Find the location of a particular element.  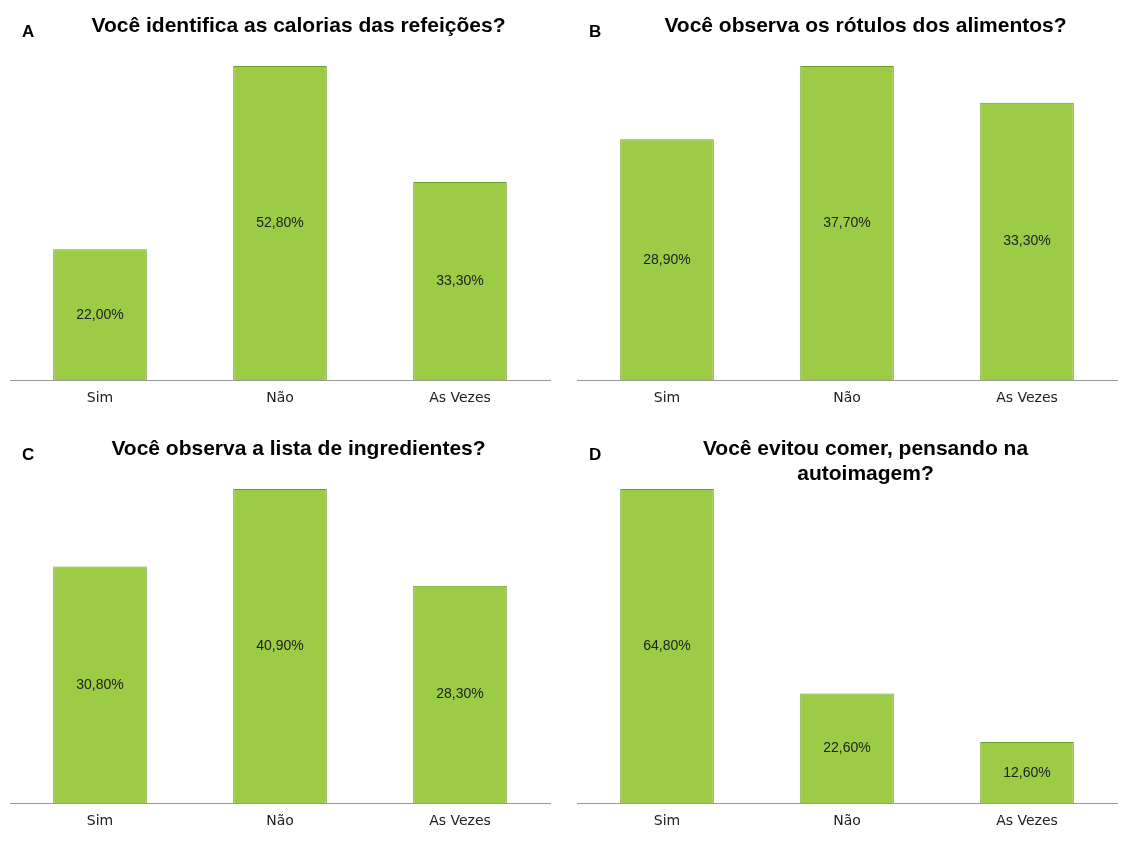

data-label: 37,70% is located at coordinates (847, 221).